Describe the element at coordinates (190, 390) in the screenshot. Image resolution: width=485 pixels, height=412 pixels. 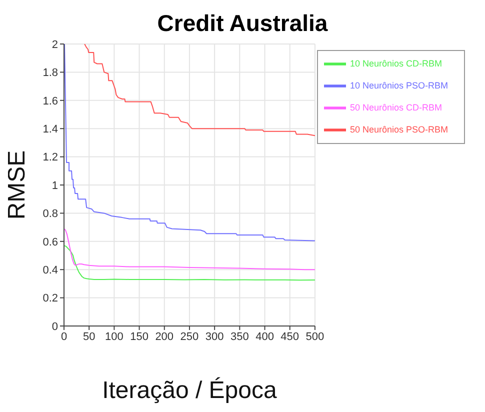
I see `x-axis-title: Iteração / Época` at that location.